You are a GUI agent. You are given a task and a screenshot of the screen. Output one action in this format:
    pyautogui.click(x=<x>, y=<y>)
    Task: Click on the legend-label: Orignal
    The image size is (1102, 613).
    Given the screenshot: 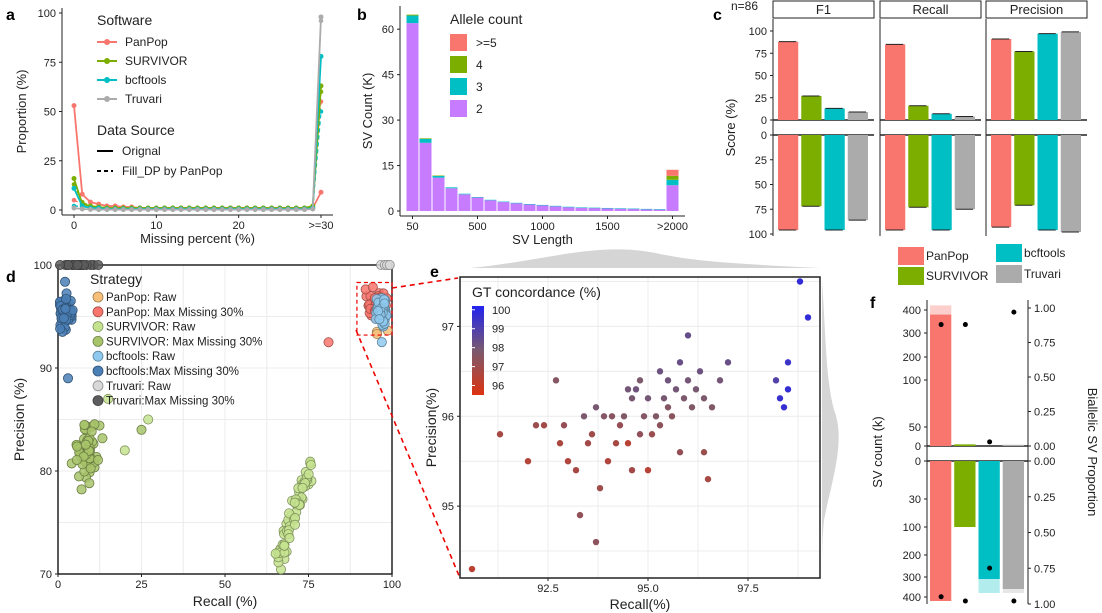 What is the action you would take?
    pyautogui.click(x=141, y=151)
    